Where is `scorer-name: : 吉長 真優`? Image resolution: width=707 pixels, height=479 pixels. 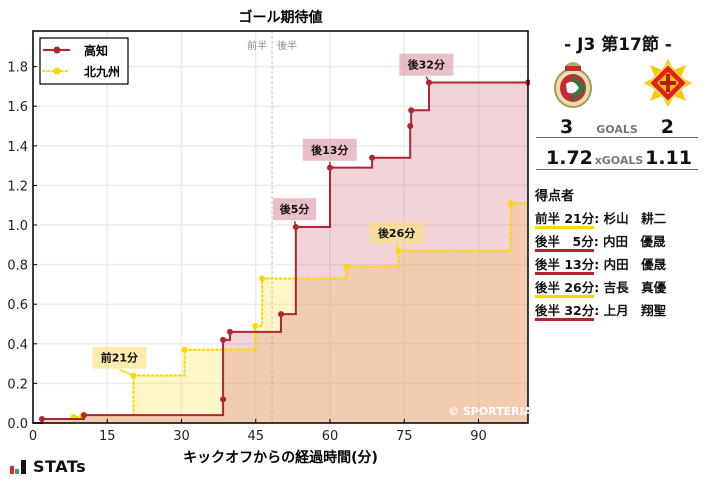
scorer-name: : 吉長 真優 is located at coordinates (630, 287).